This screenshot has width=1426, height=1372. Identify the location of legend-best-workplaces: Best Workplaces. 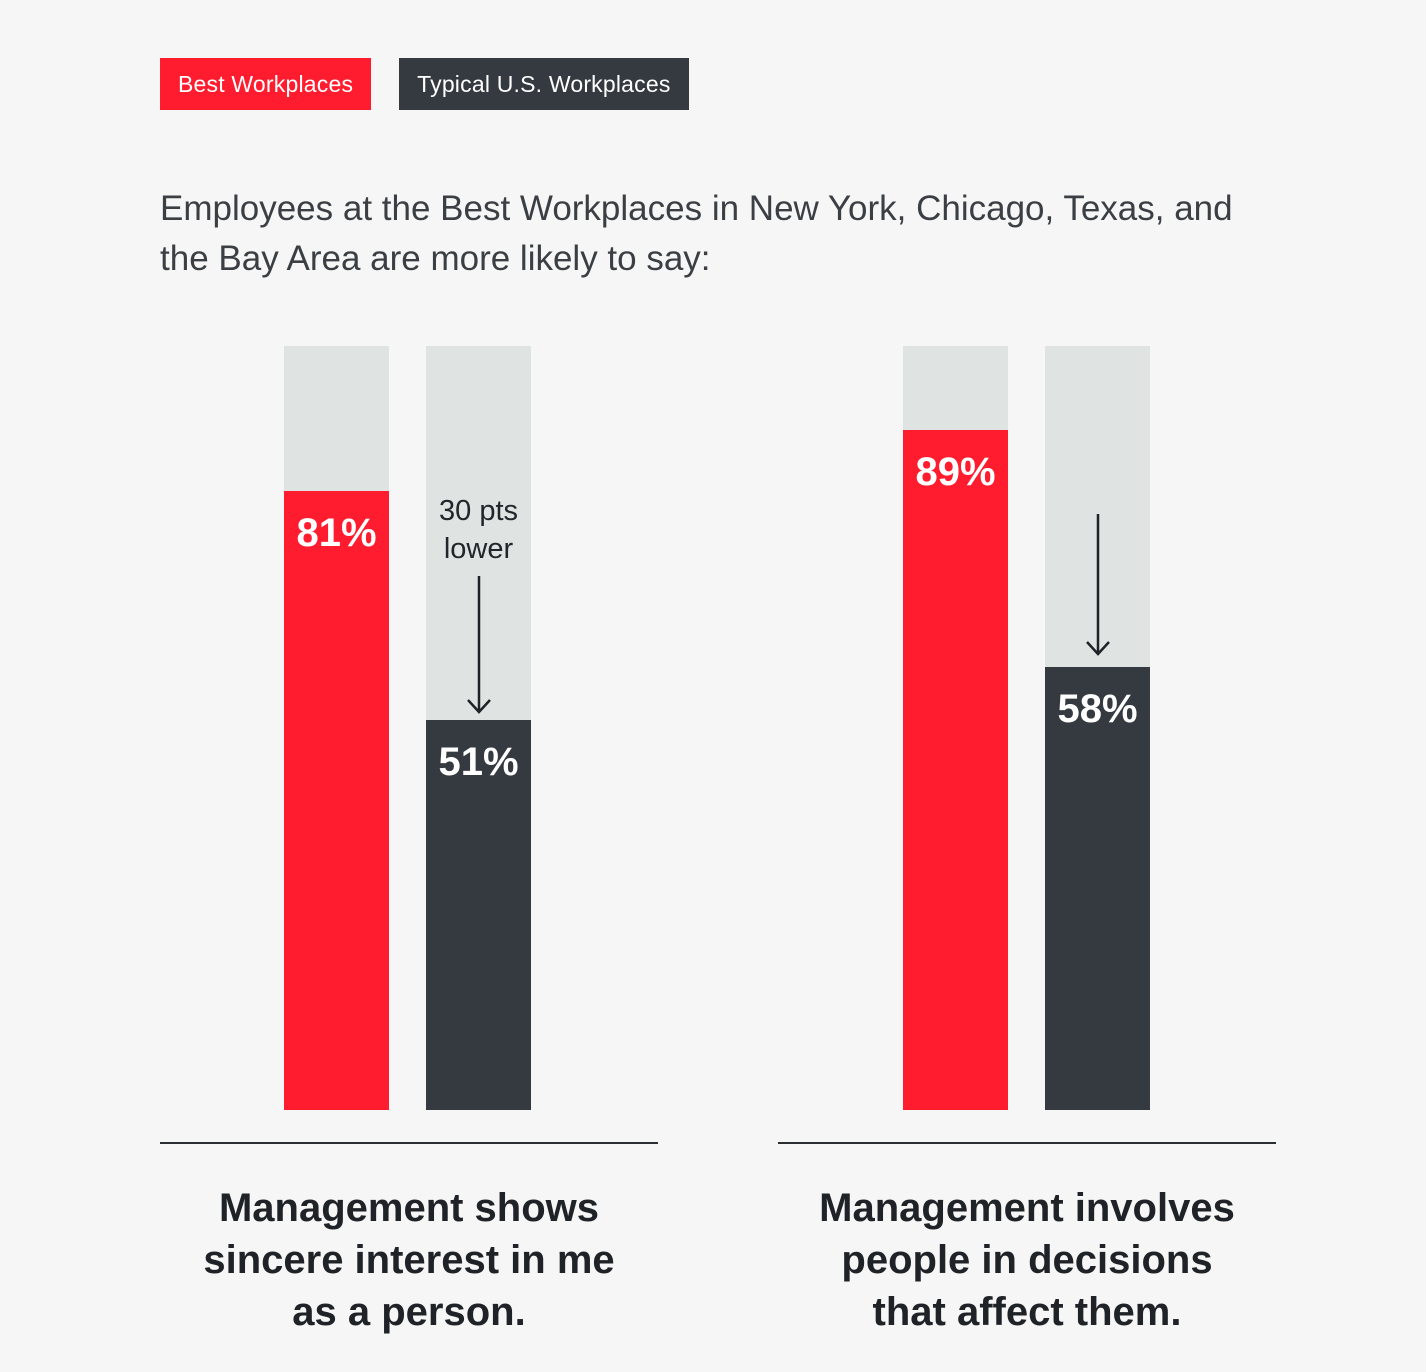
(266, 84).